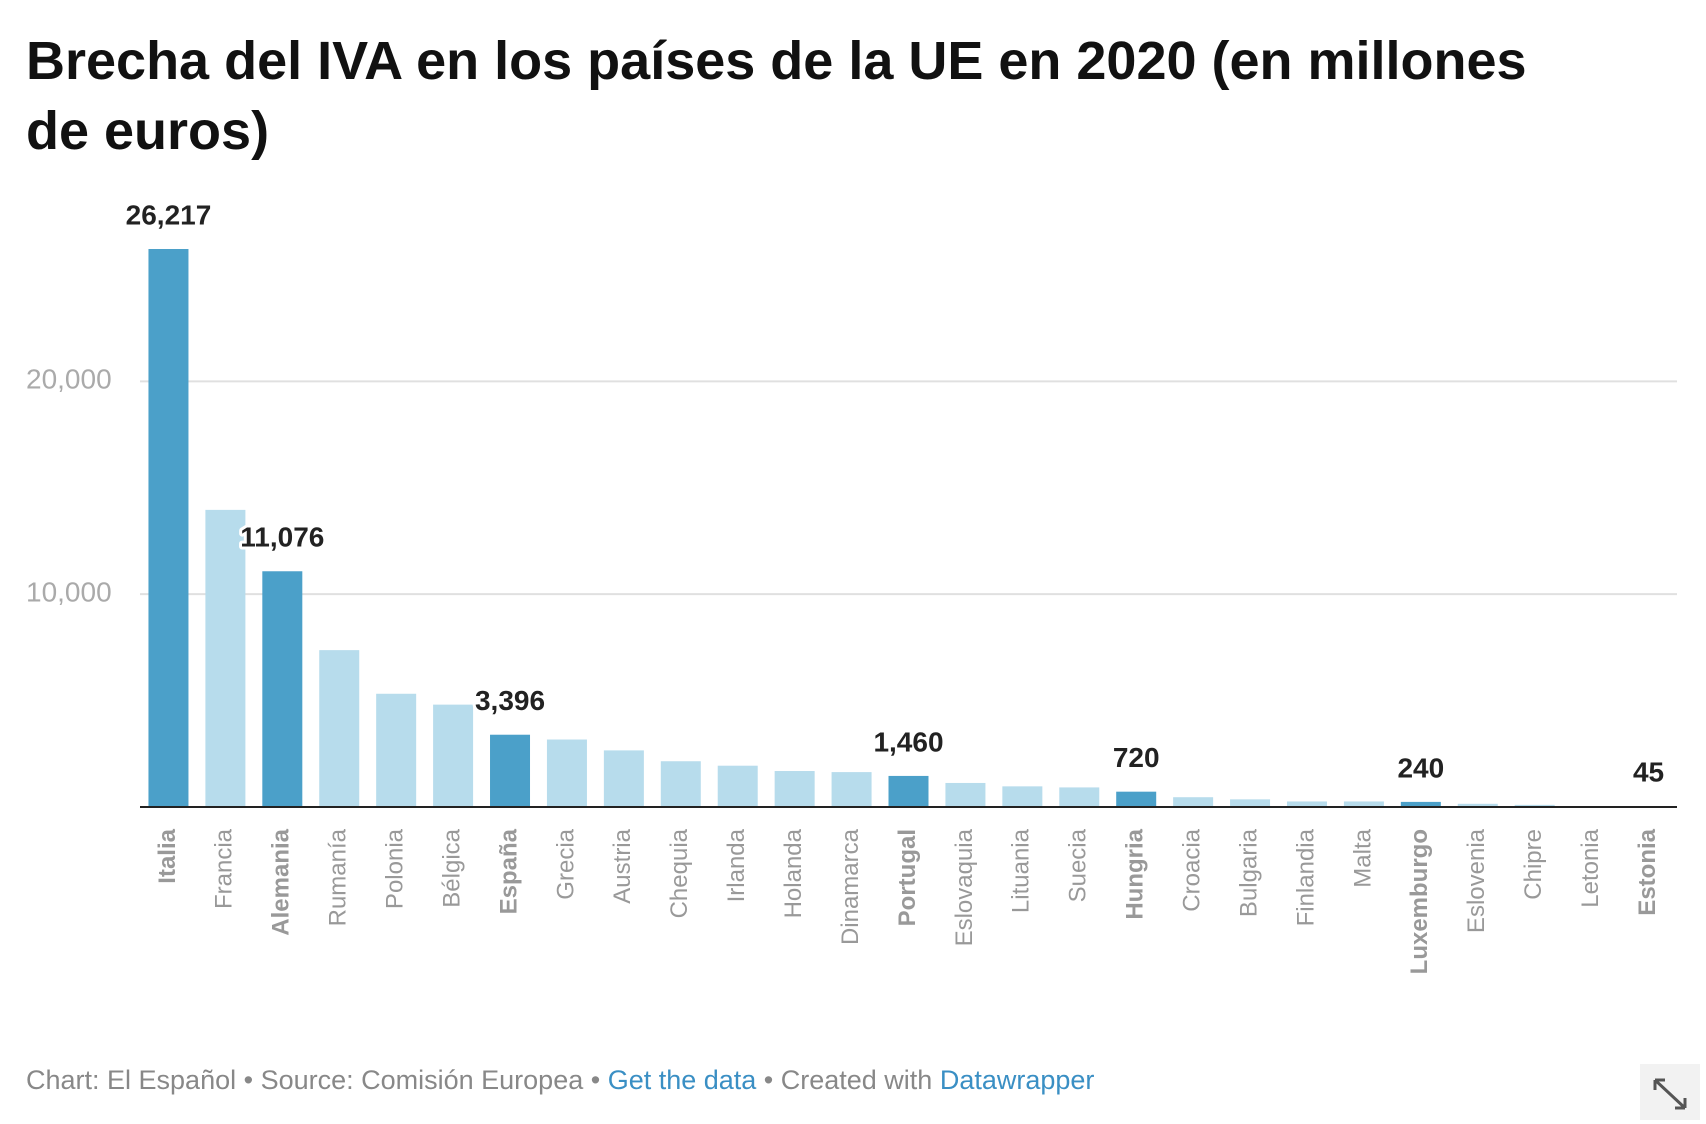  Describe the element at coordinates (1305, 877) in the screenshot. I see `x-tick-label: Finlandia` at that location.